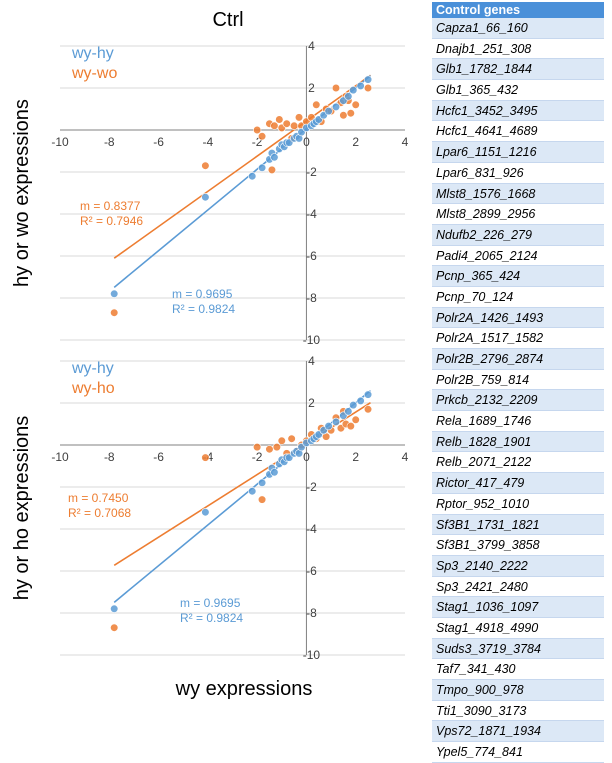 This screenshot has width=612, height=763. What do you see at coordinates (306, 457) in the screenshot?
I see `x-tick-label: 0` at bounding box center [306, 457].